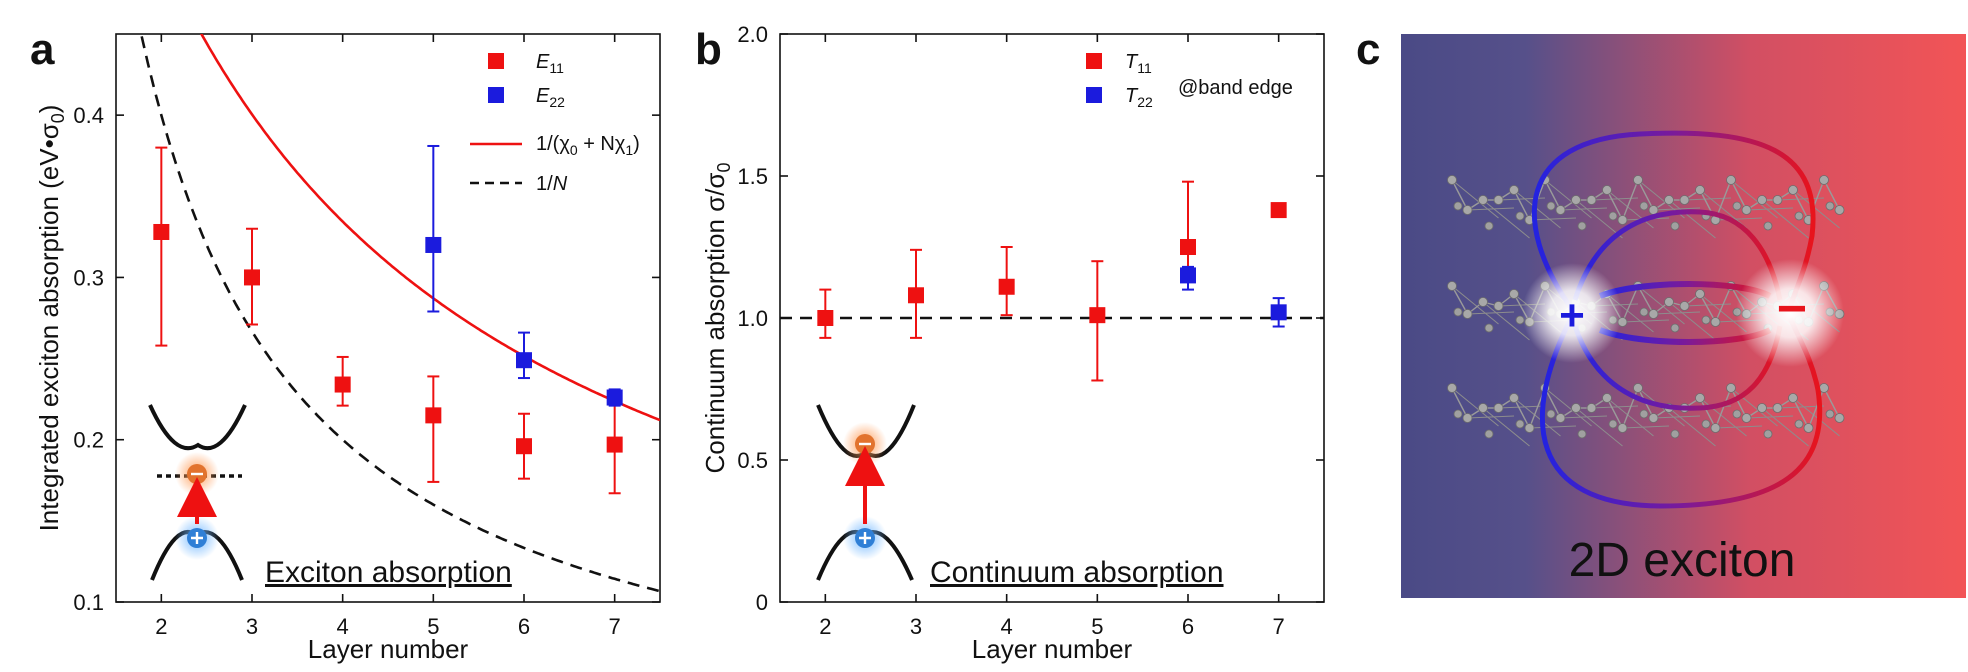  What do you see at coordinates (1007, 626) in the screenshot?
I see `b-xtick-label: 4` at bounding box center [1007, 626].